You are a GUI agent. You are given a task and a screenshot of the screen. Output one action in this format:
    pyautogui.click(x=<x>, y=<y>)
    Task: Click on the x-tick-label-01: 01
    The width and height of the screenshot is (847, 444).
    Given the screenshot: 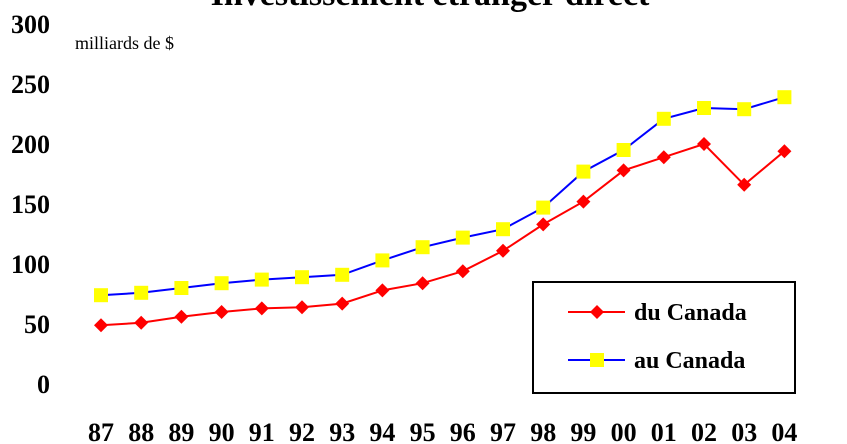 What is the action you would take?
    pyautogui.click(x=664, y=431)
    